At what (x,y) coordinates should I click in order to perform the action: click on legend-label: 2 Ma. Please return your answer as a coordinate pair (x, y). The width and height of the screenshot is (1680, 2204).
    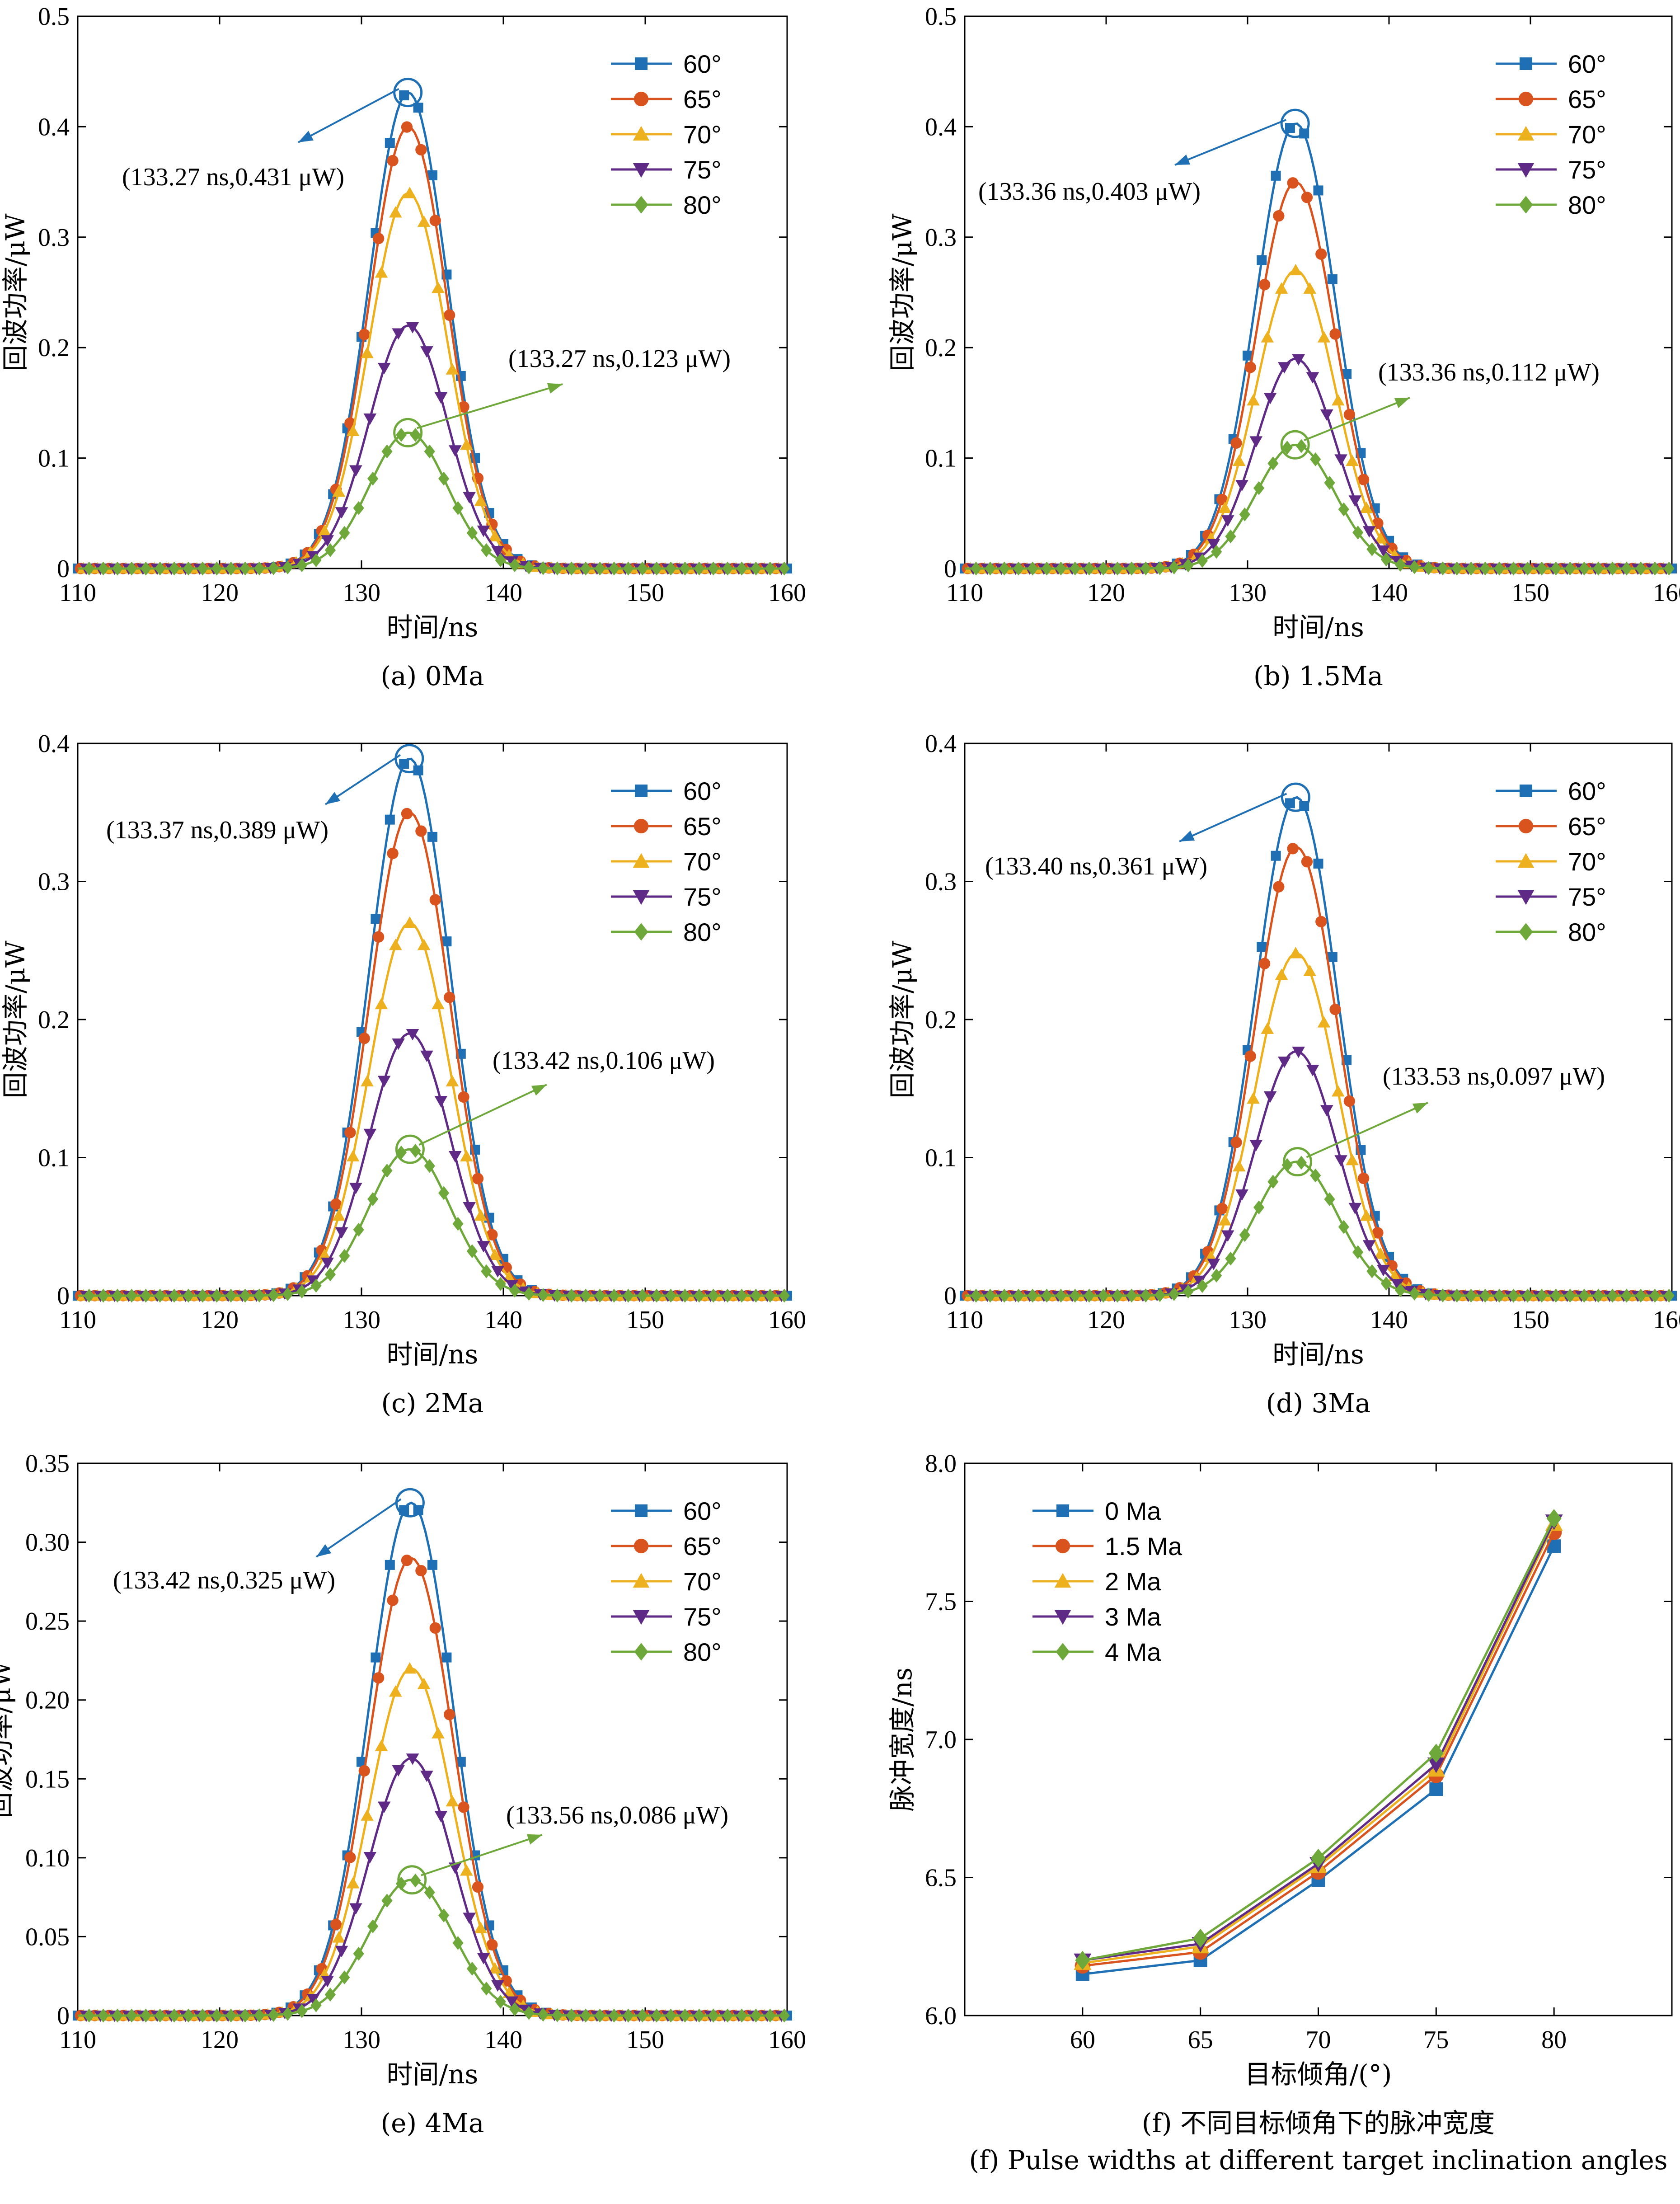
    Looking at the image, I should click on (1133, 1581).